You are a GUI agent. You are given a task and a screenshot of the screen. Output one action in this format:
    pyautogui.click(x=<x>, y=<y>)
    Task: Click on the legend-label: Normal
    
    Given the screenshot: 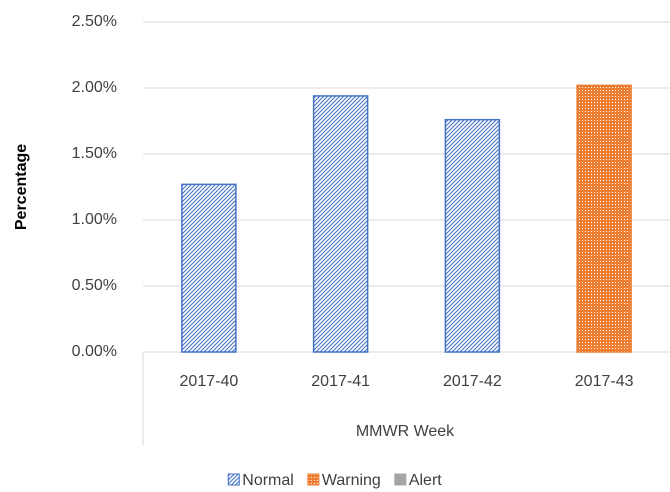 What is the action you would take?
    pyautogui.click(x=268, y=480)
    